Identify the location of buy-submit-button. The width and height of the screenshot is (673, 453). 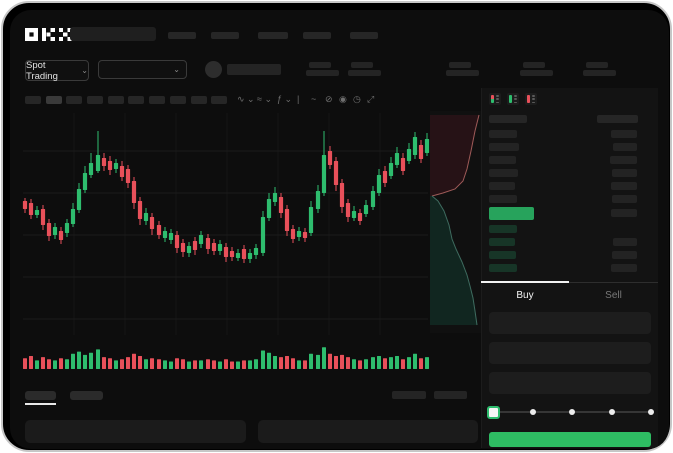
(570, 439).